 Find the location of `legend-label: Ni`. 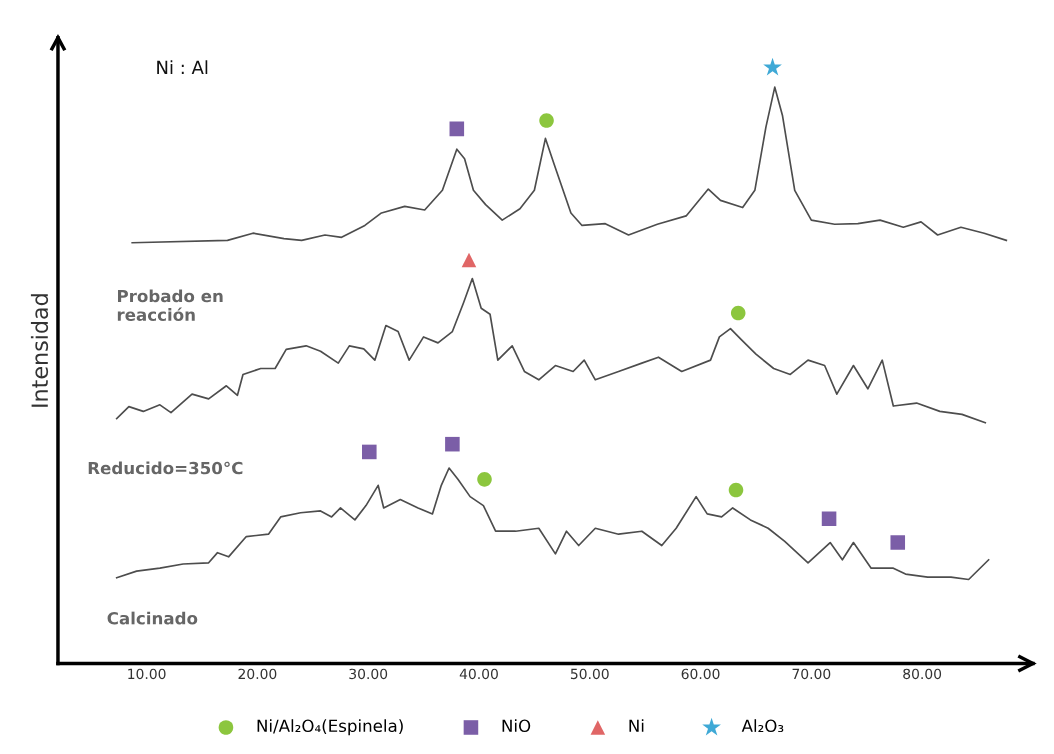

legend-label: Ni is located at coordinates (636, 725).